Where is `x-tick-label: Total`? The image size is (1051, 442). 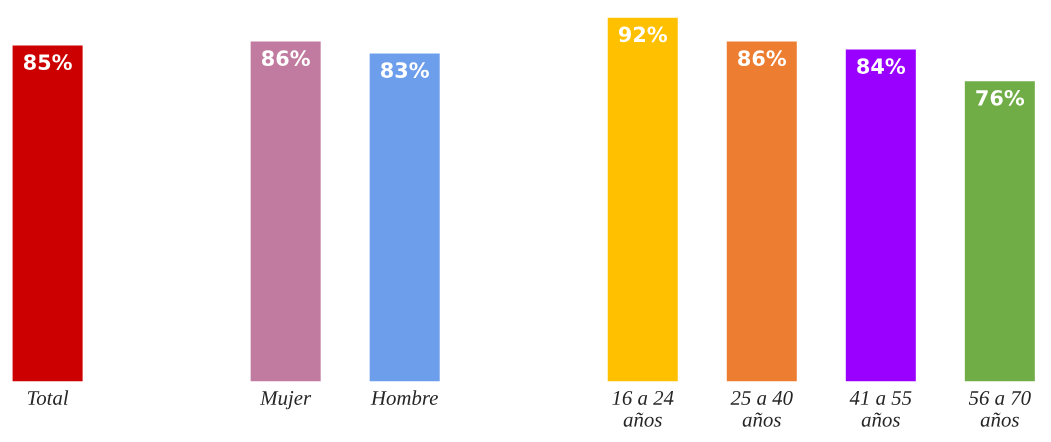
x-tick-label: Total is located at coordinates (48, 397).